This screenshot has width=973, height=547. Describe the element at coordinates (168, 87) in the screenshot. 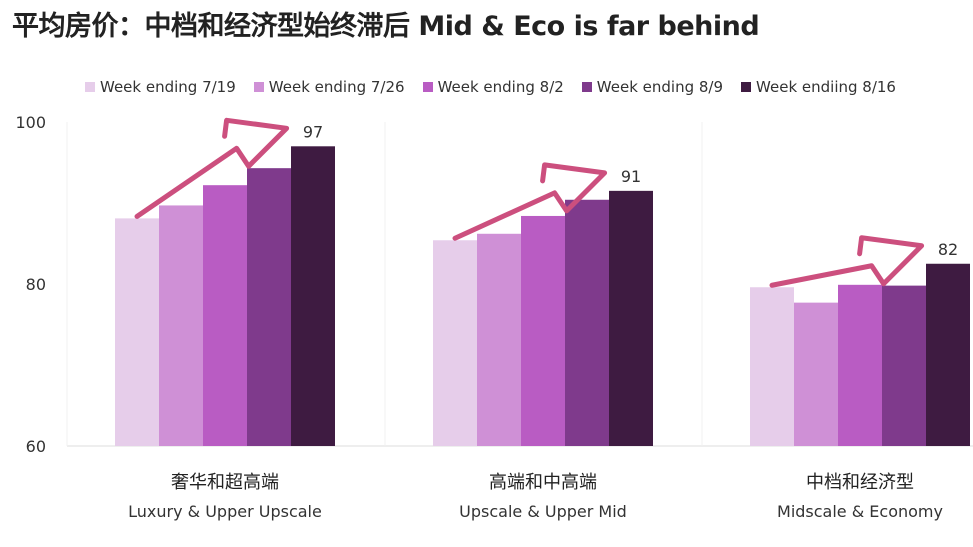

I see `legend-label: Week ending 7/19` at that location.